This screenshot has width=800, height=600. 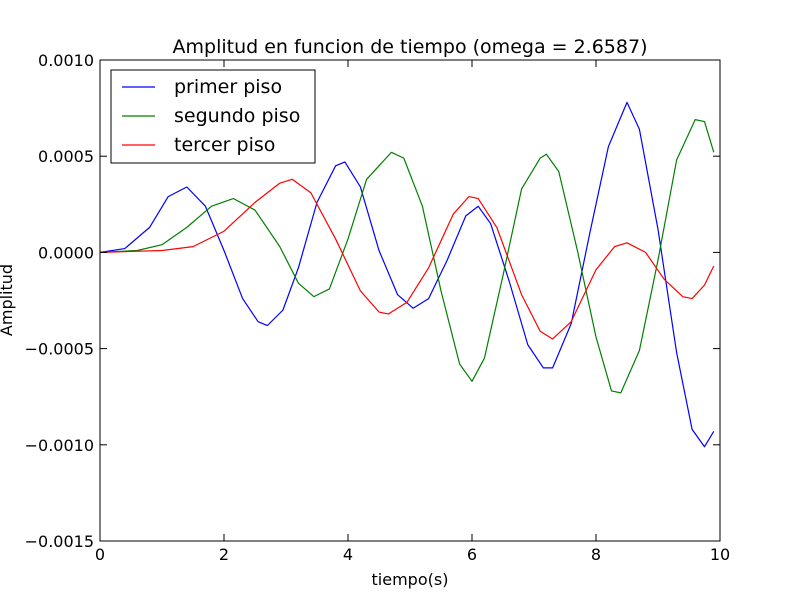 I want to click on x-tick-label: 4, so click(x=348, y=554).